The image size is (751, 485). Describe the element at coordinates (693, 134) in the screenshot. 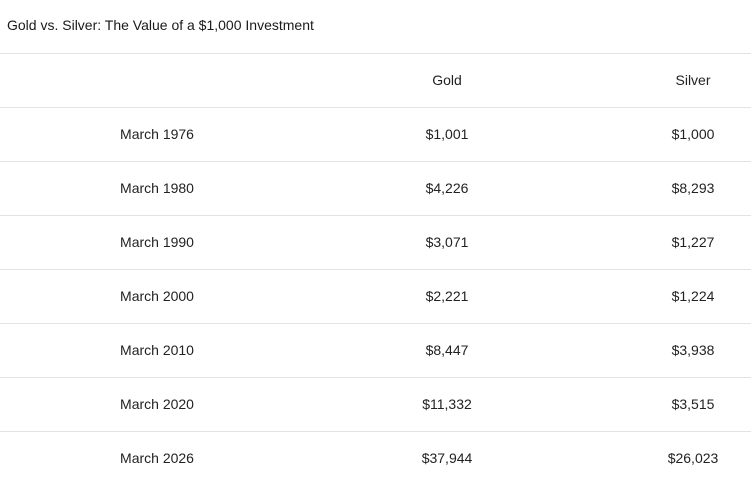

I see `table-cell: $1,000` at that location.